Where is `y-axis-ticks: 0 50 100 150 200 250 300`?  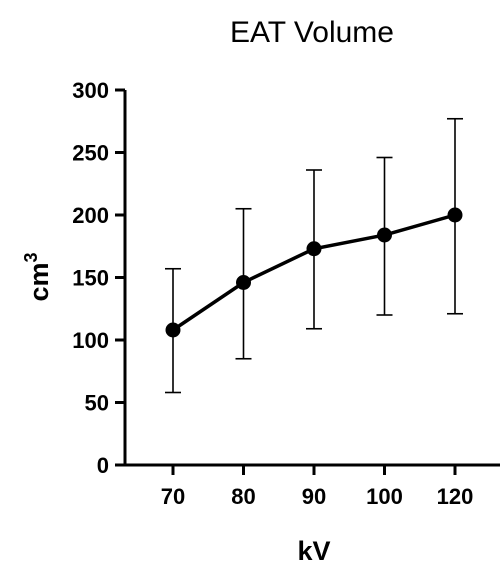 y-axis-ticks: 0 50 100 150 200 250 300 is located at coordinates (98, 278).